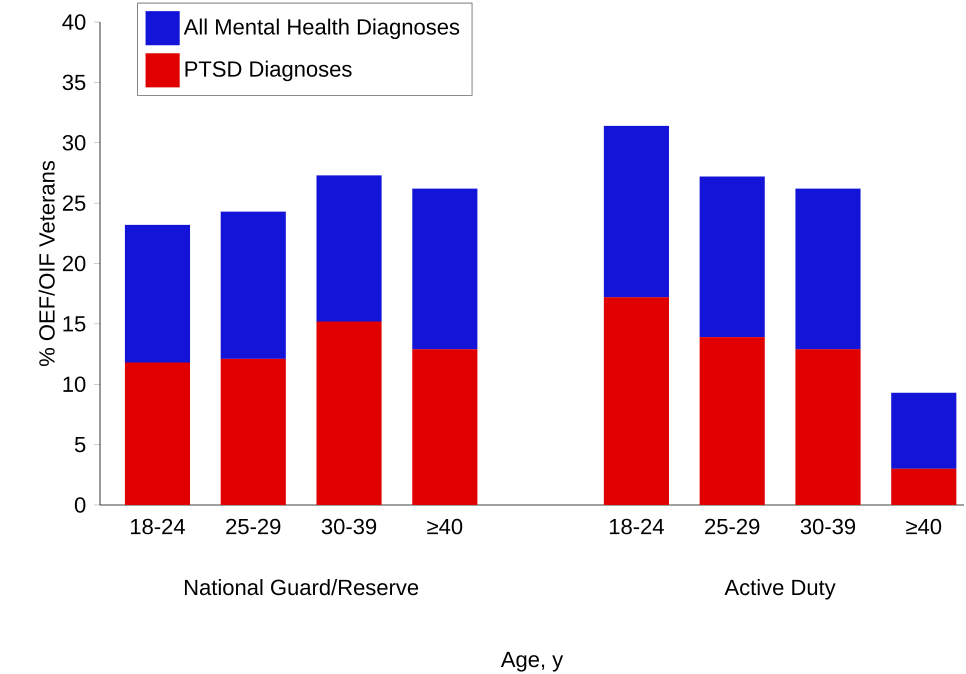 This screenshot has height=674, width=966. I want to click on y-tick-label: 15, so click(74, 324).